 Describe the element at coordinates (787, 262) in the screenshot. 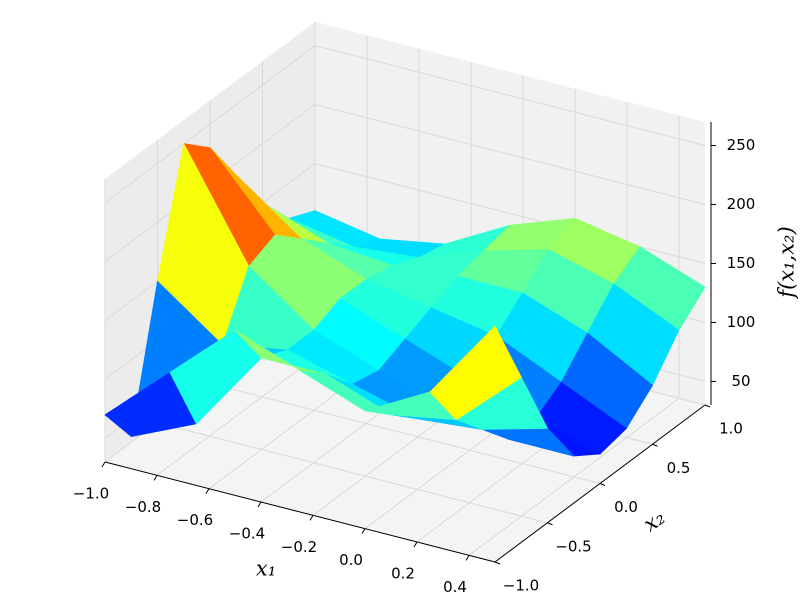

I see `z-axis-label: f(x₁,x₂)` at that location.